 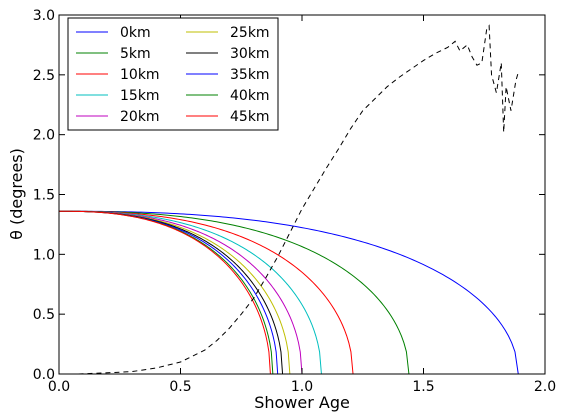 I want to click on y-tick-label: 1.0, so click(x=44, y=255).